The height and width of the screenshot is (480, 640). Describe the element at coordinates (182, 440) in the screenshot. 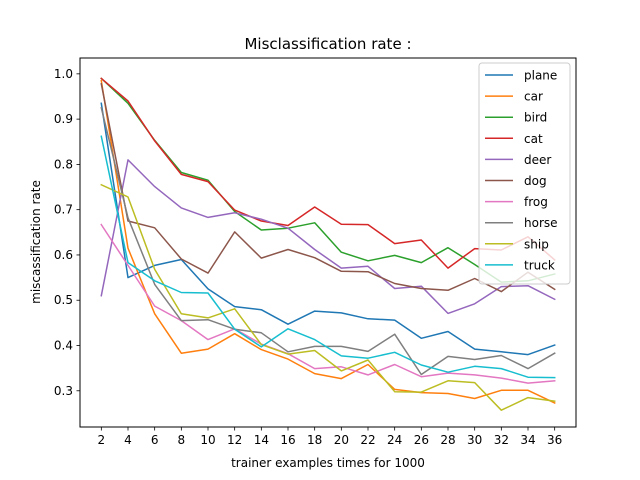

I see `x-tick-label: 8` at that location.